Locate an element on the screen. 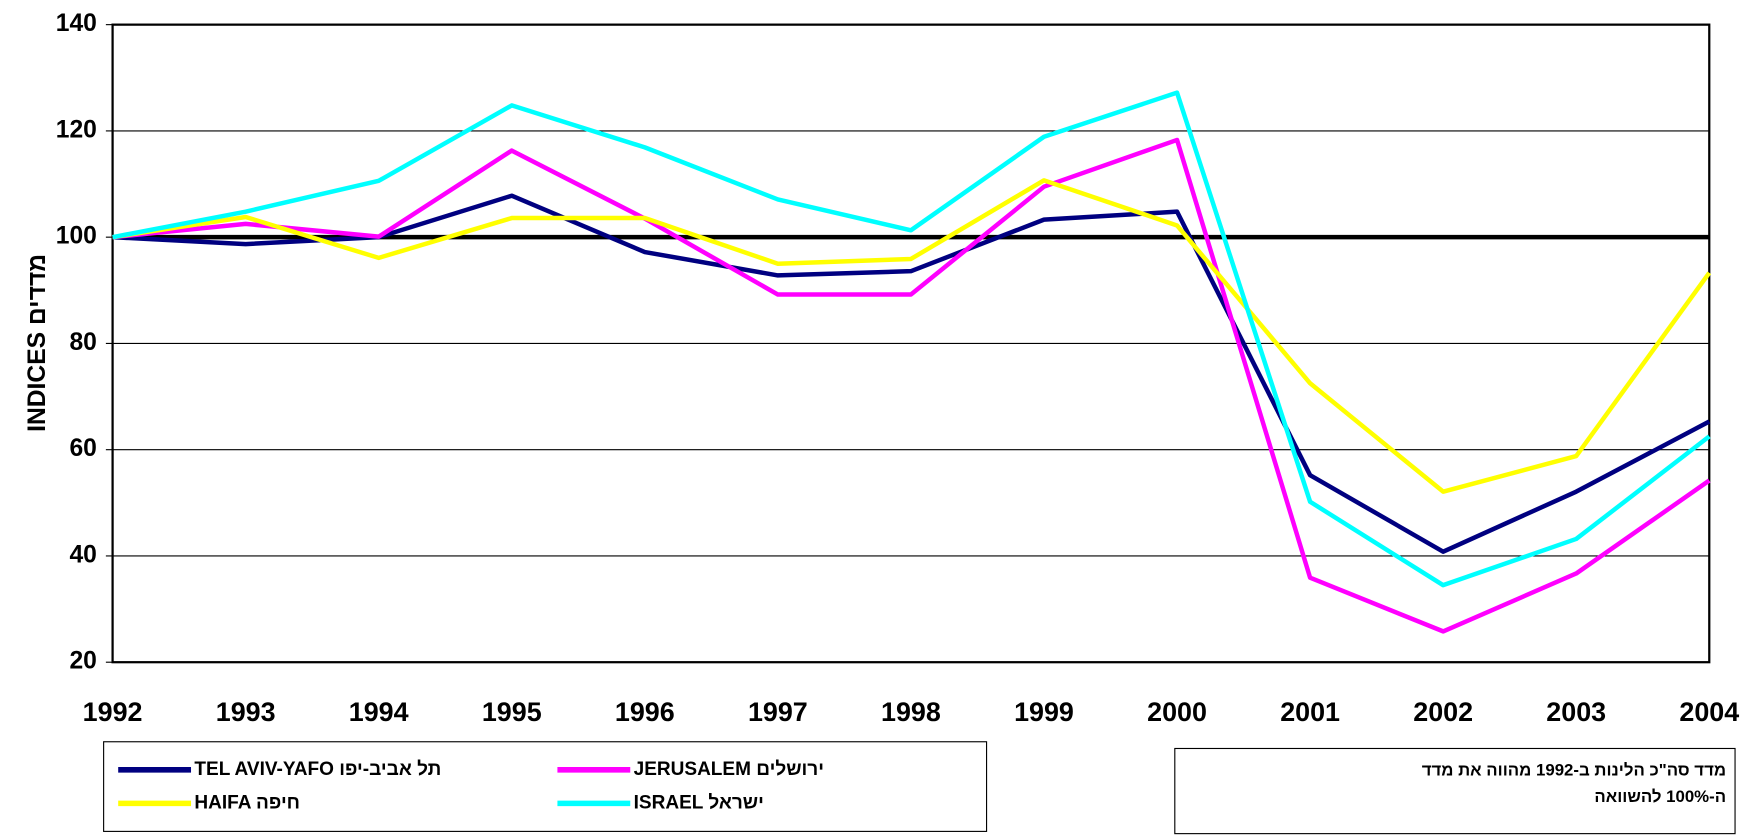  legend-box is located at coordinates (545, 786).